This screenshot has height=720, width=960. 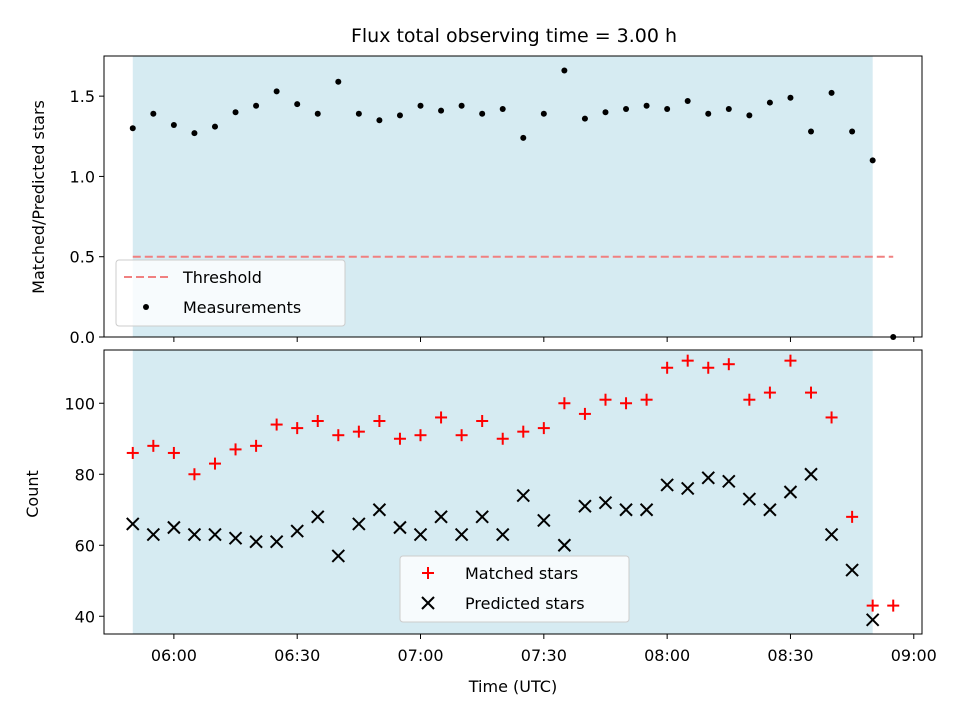 What do you see at coordinates (420, 655) in the screenshot?
I see `x-tick-label: 07:00` at bounding box center [420, 655].